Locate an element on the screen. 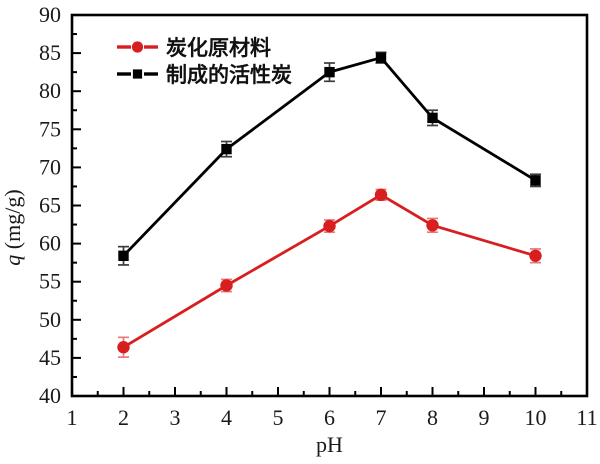  x-tick-label: 6 is located at coordinates (329, 417).